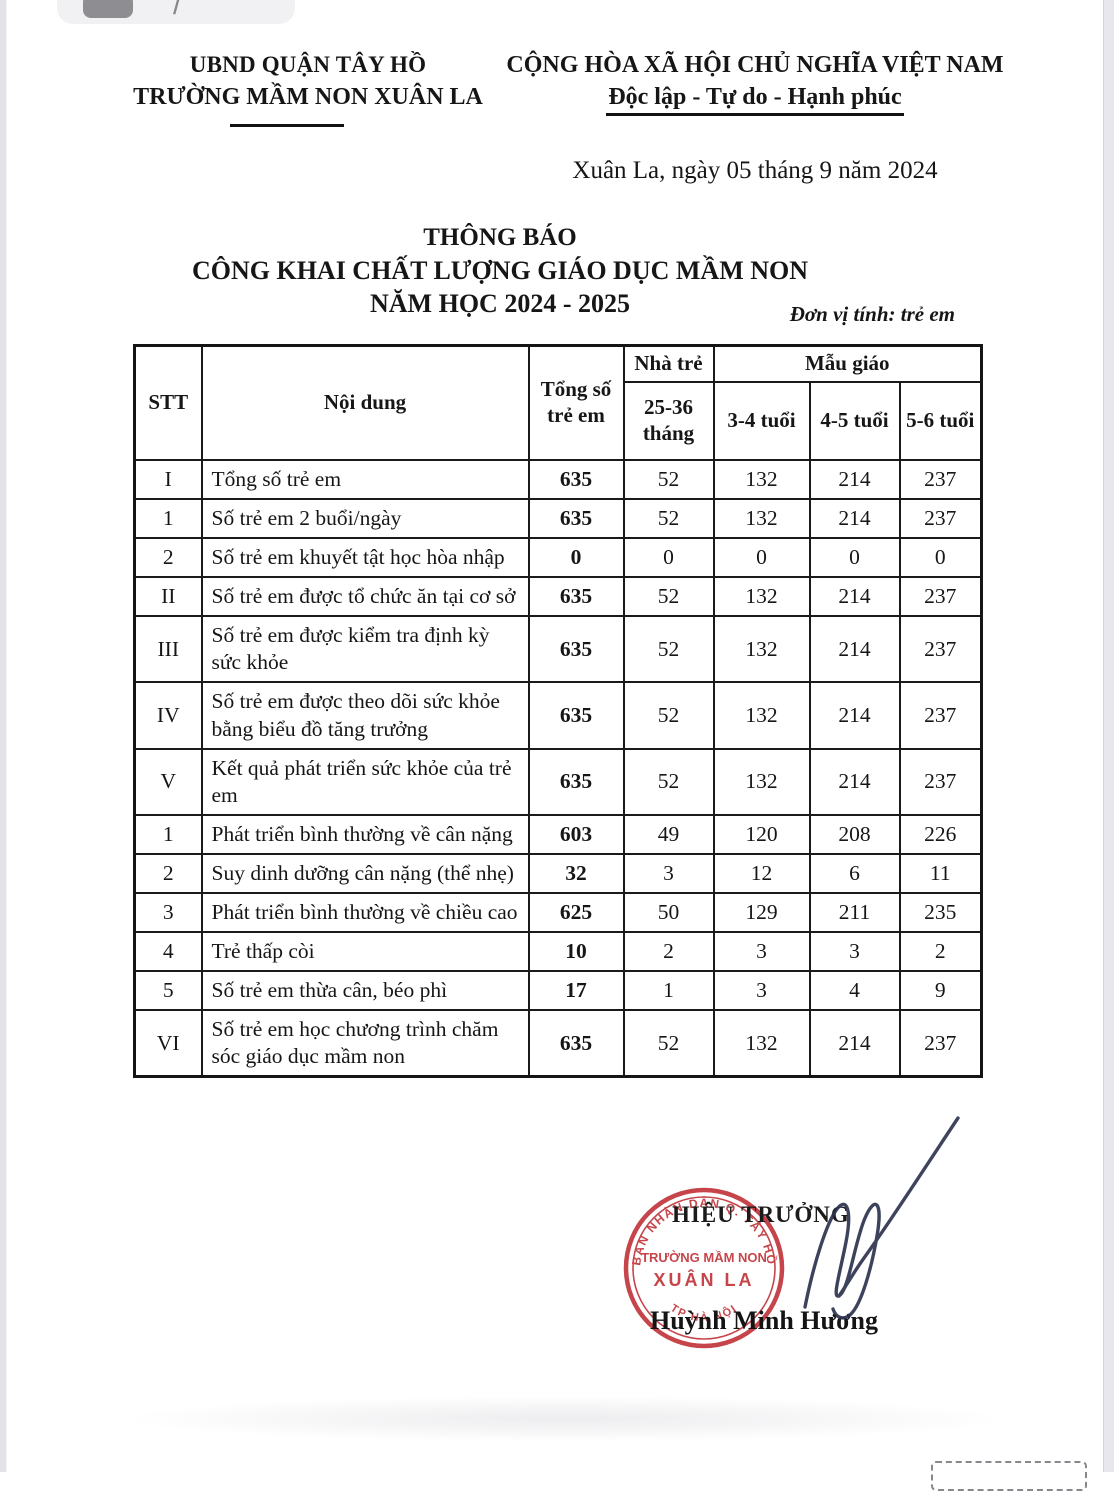 The image size is (1114, 1491). What do you see at coordinates (365, 597) in the screenshot?
I see `row-label: Số trẻ em được tổ chức ăn tại cơ sở` at bounding box center [365, 597].